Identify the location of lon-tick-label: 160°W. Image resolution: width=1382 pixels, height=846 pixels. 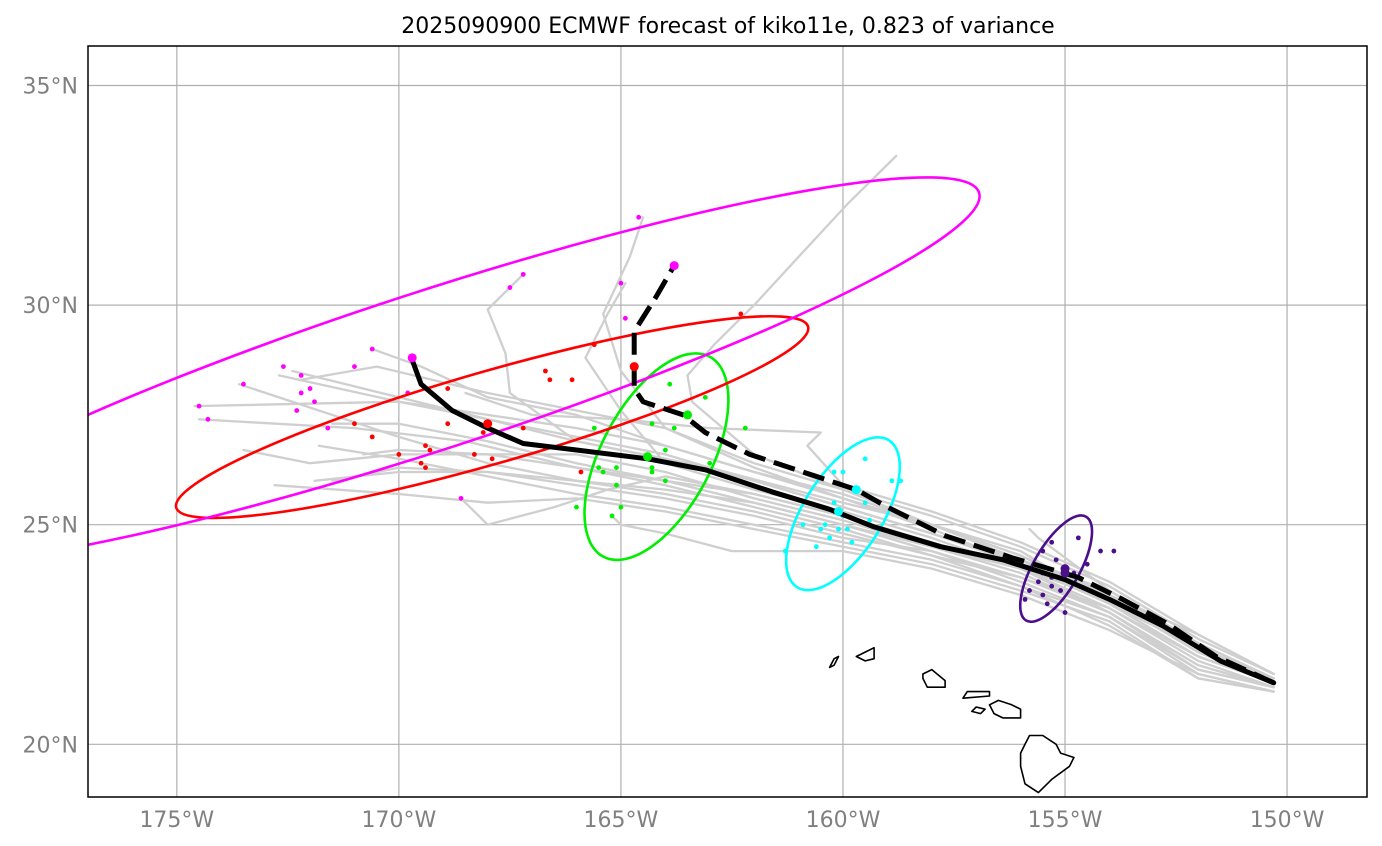
(843, 820).